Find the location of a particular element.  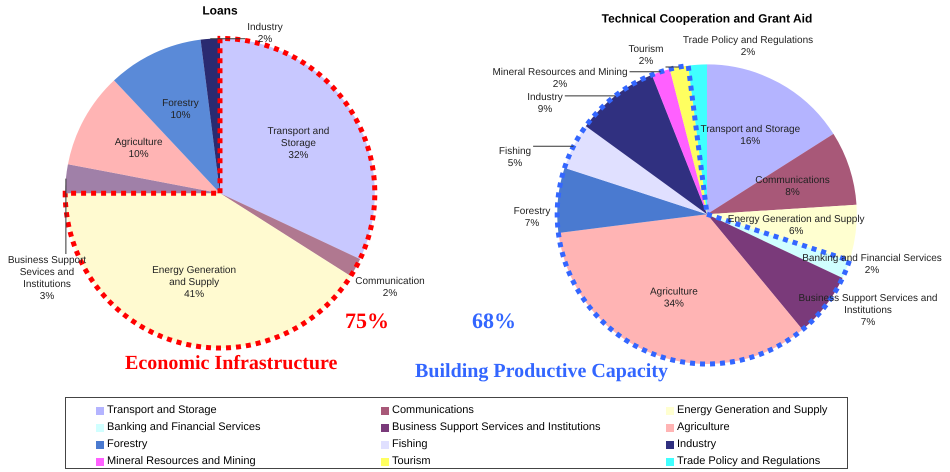

data-label: 41% is located at coordinates (194, 294).